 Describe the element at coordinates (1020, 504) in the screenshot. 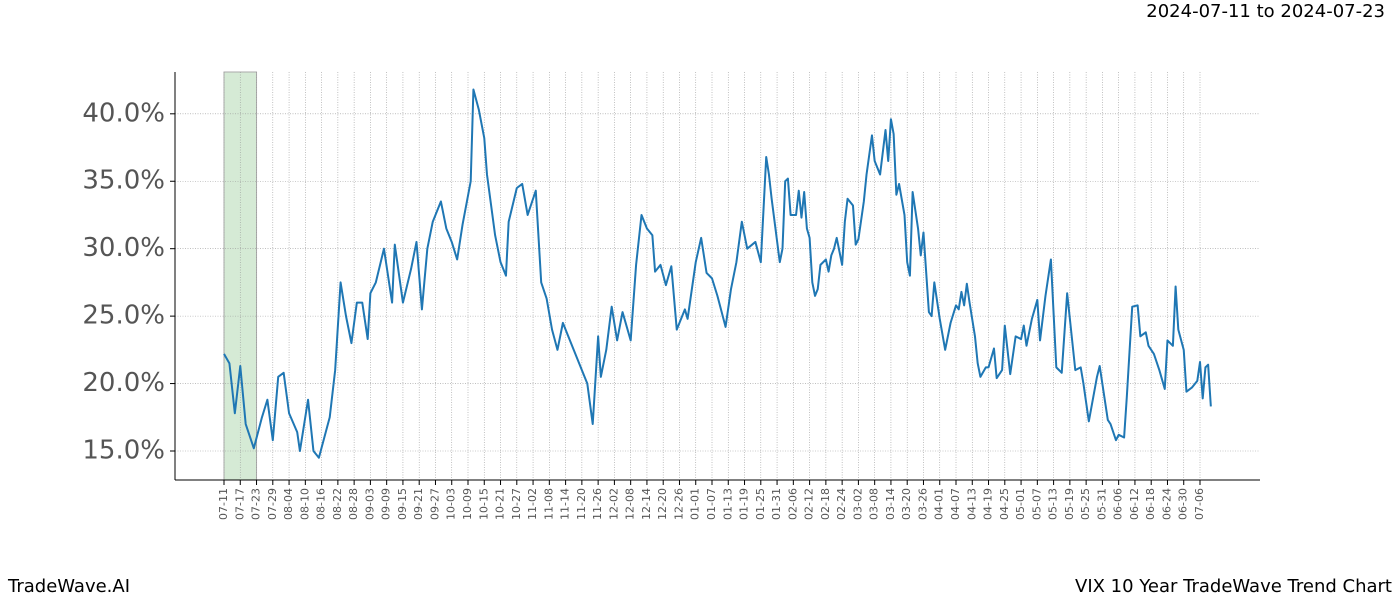

I see `x-tick-label: 05-01` at that location.